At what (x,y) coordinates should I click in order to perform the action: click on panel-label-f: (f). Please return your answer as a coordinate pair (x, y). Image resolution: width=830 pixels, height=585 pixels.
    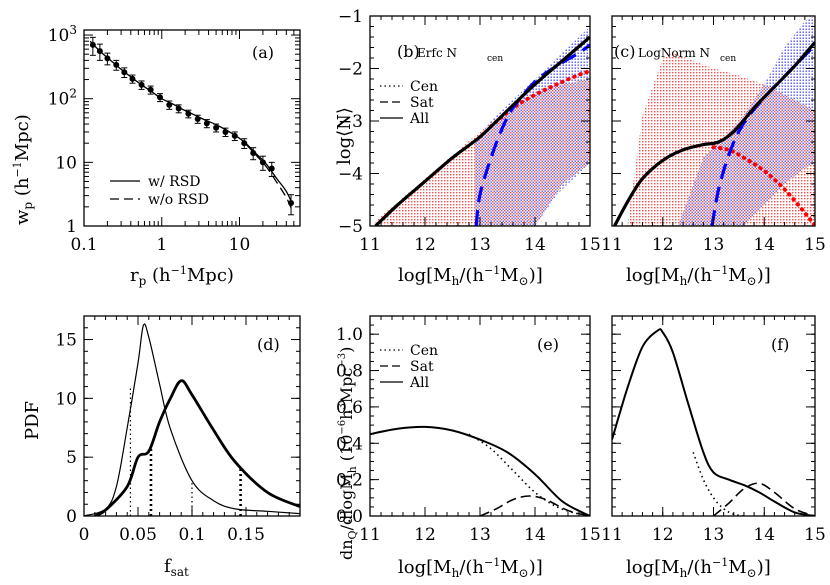
    Looking at the image, I should click on (780, 344).